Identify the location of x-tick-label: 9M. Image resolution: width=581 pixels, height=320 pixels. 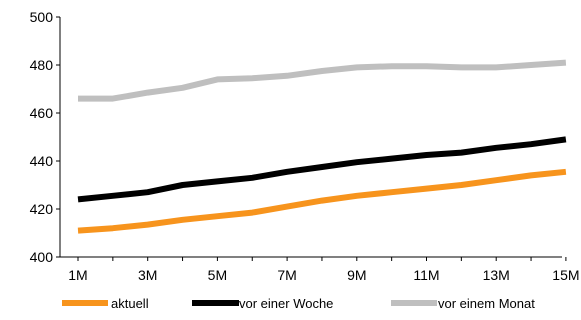
(356, 275).